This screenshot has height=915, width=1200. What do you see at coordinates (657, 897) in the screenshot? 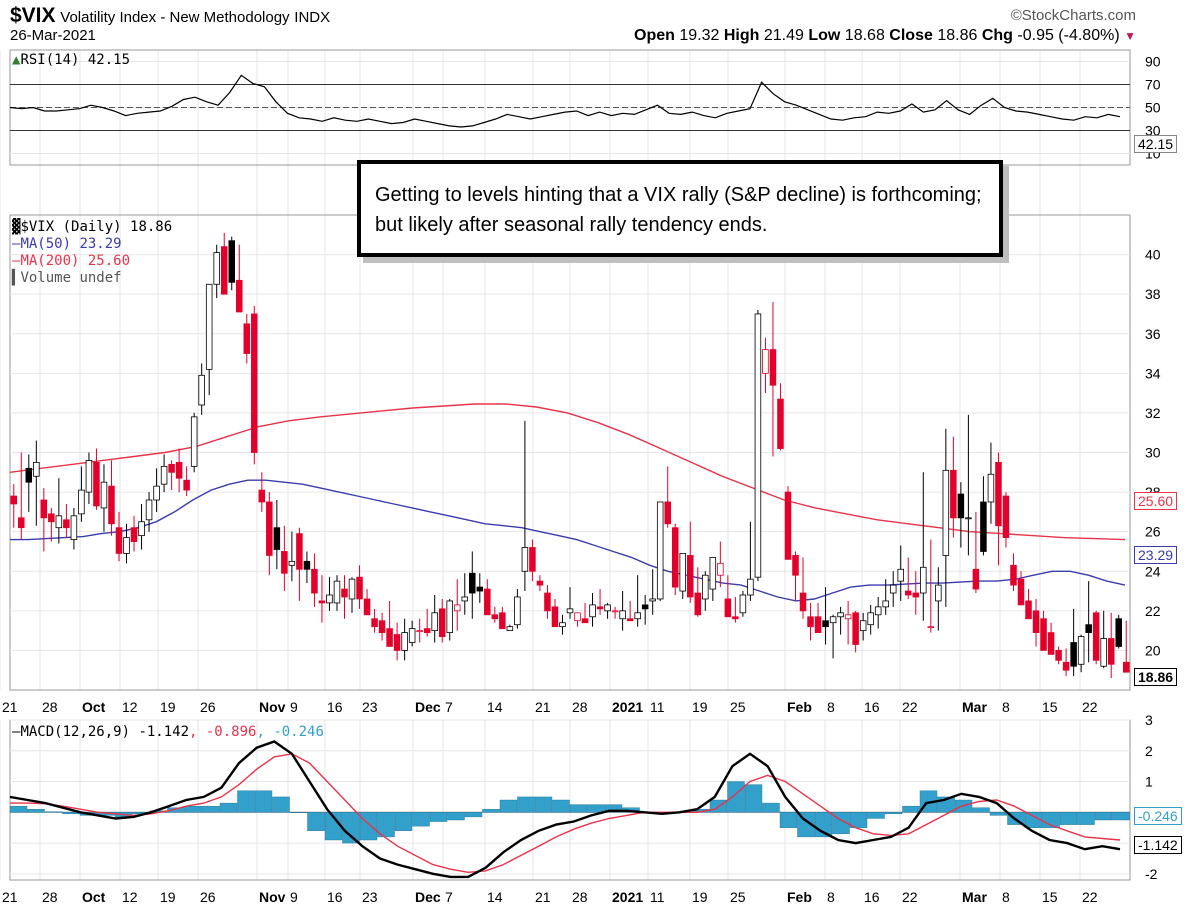
I see `x-axis-label-bottom: 11` at bounding box center [657, 897].